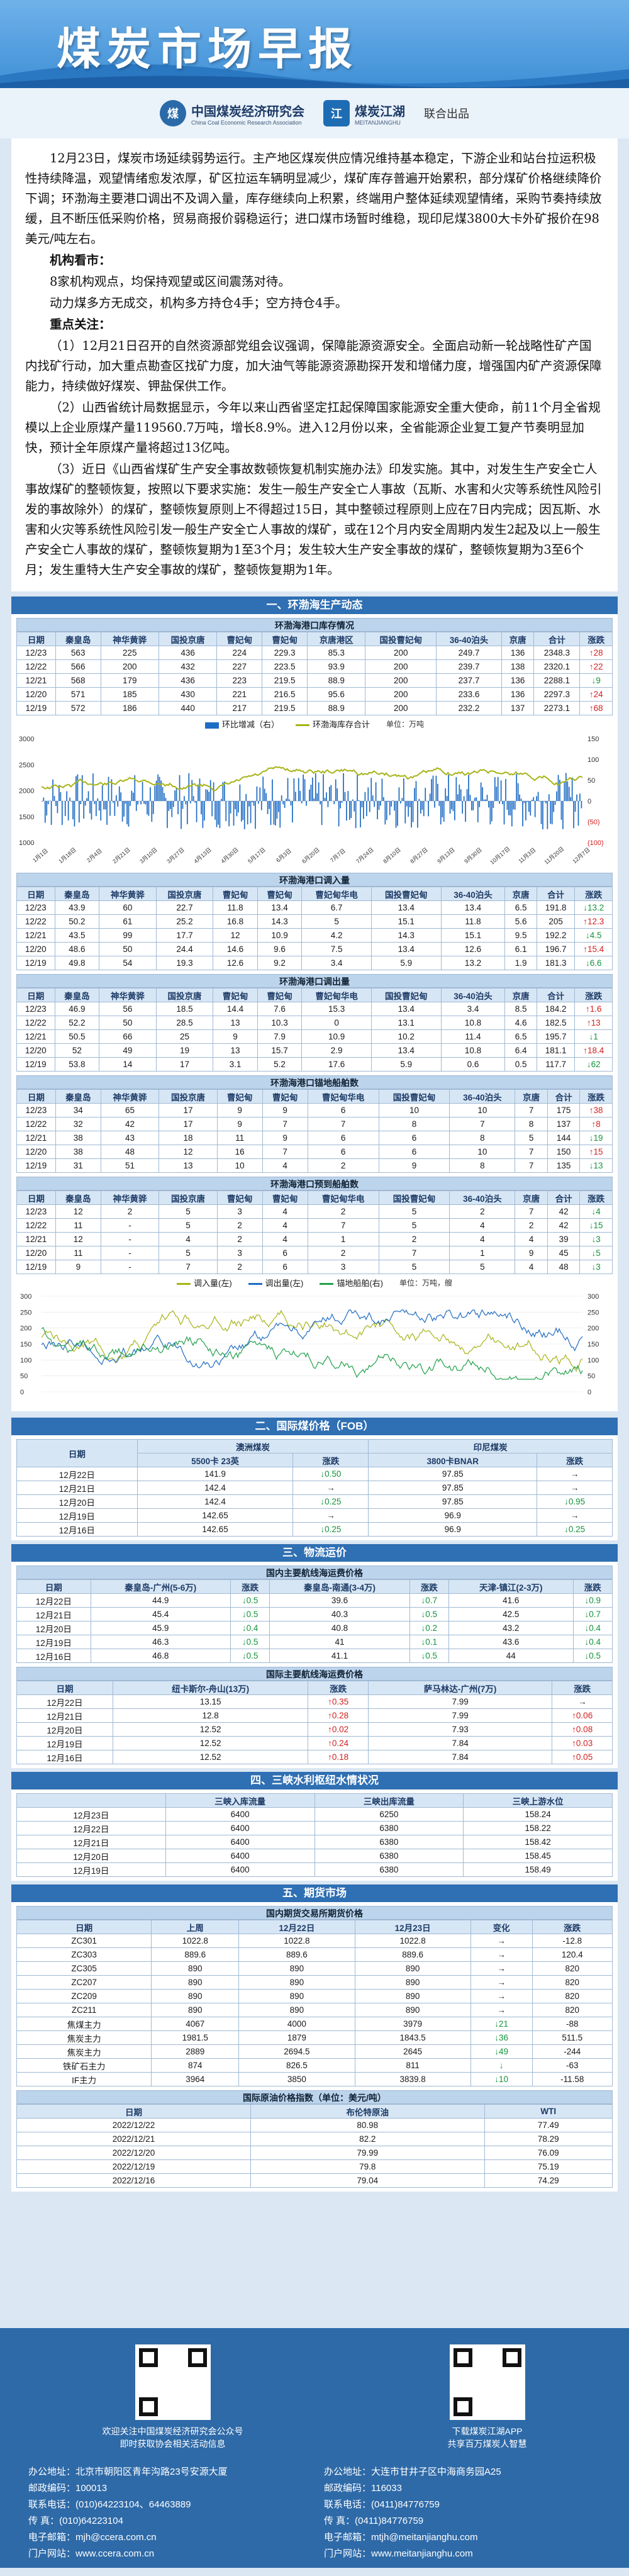 This screenshot has width=629, height=2576. Describe the element at coordinates (563, 1253) in the screenshot. I see `table-cell: 45` at that location.